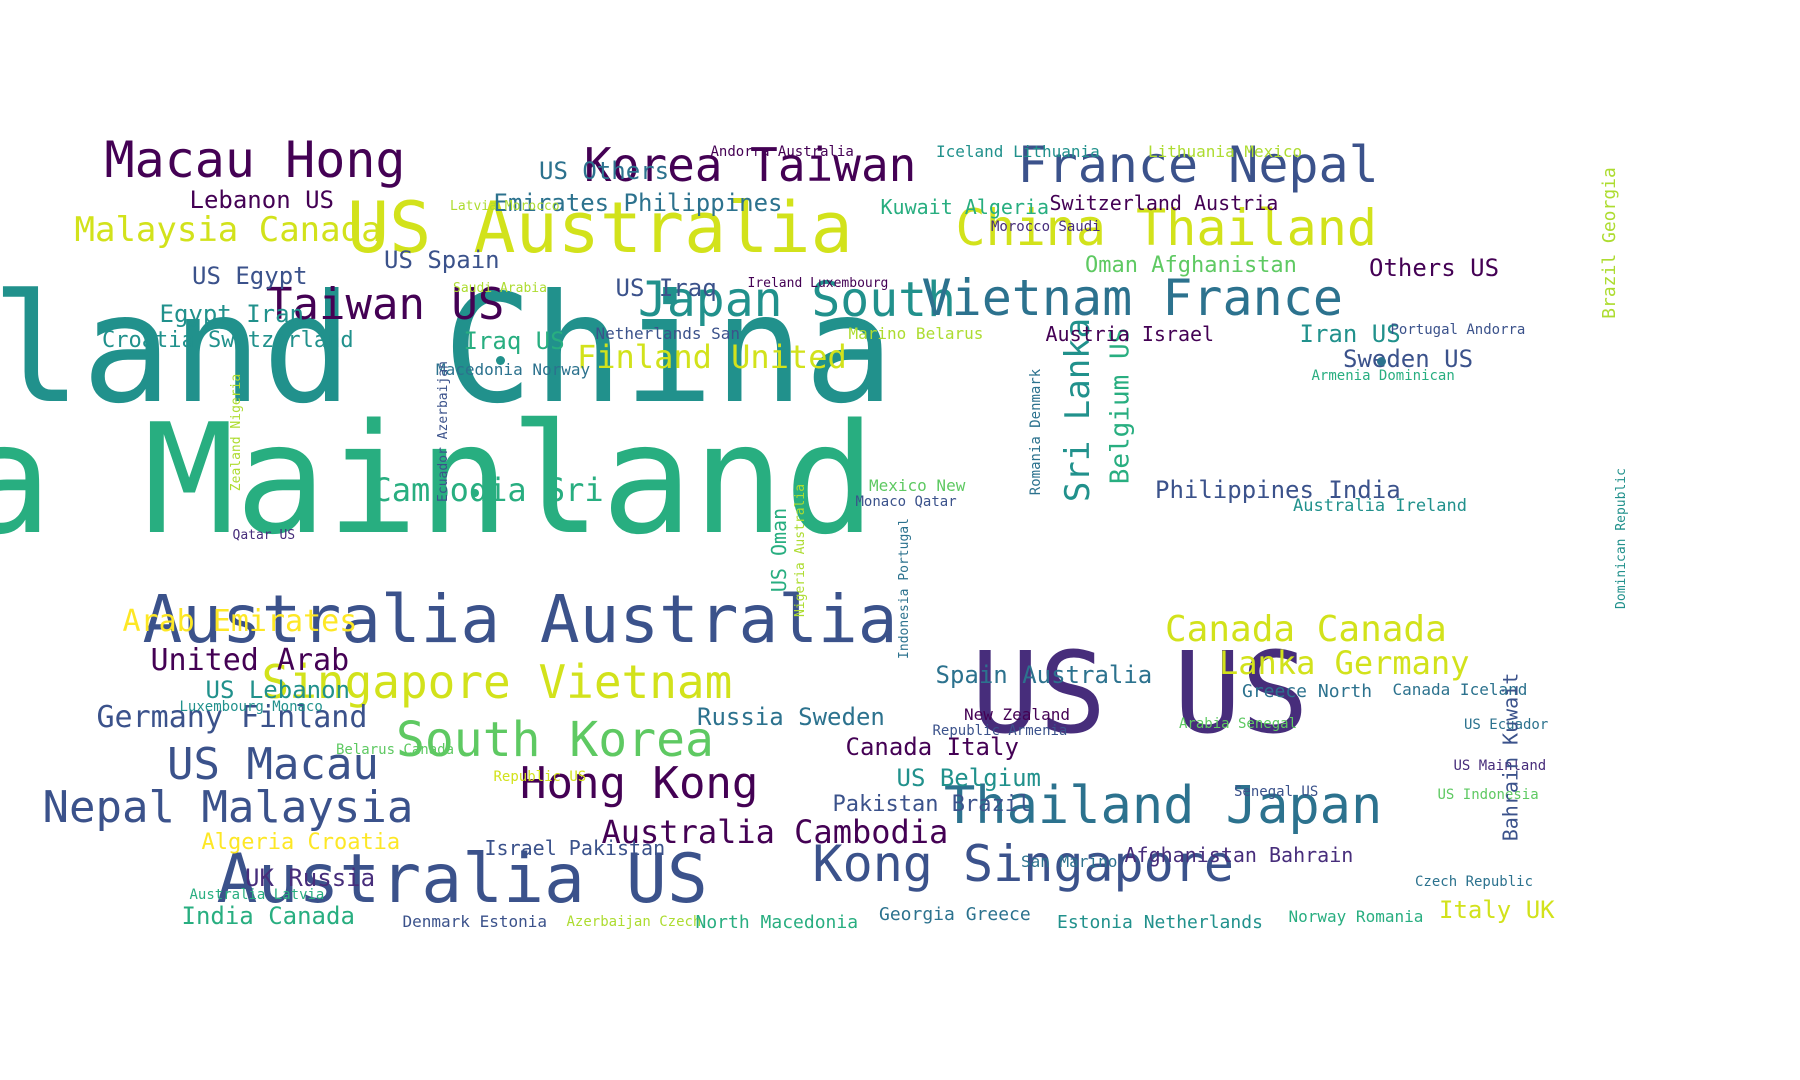  Describe the element at coordinates (1383, 376) in the screenshot. I see `word-armenia-dominican: Armenia Dominican` at that location.